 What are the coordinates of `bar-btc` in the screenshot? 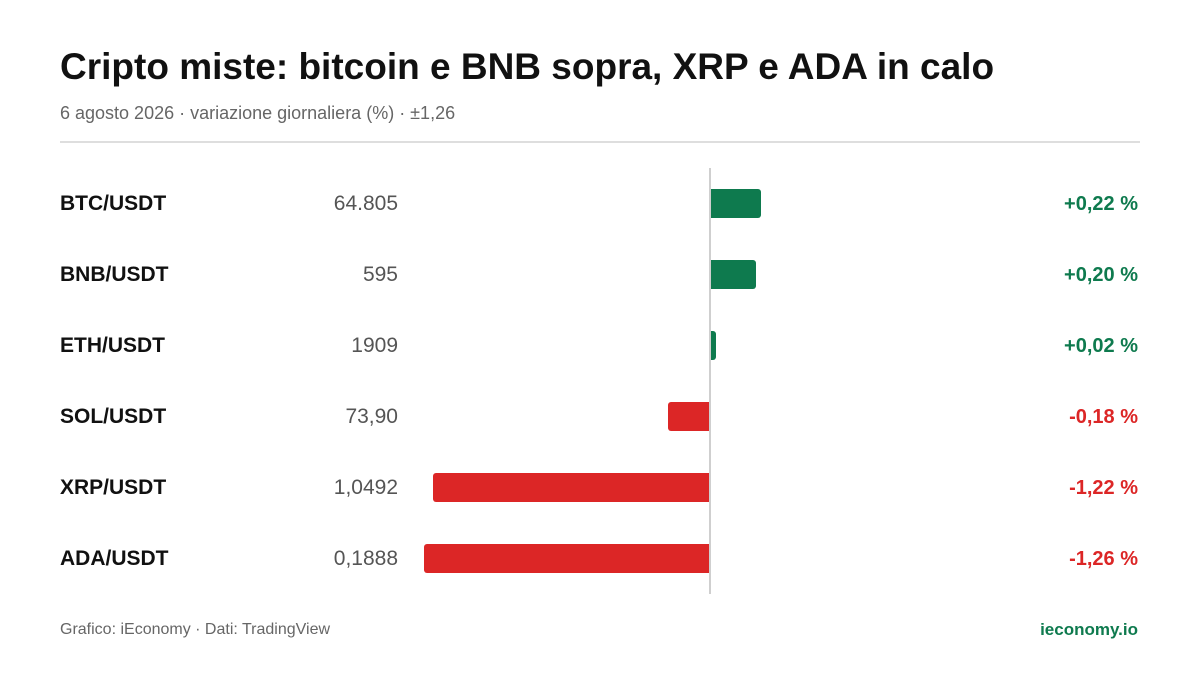 It's located at (736, 203).